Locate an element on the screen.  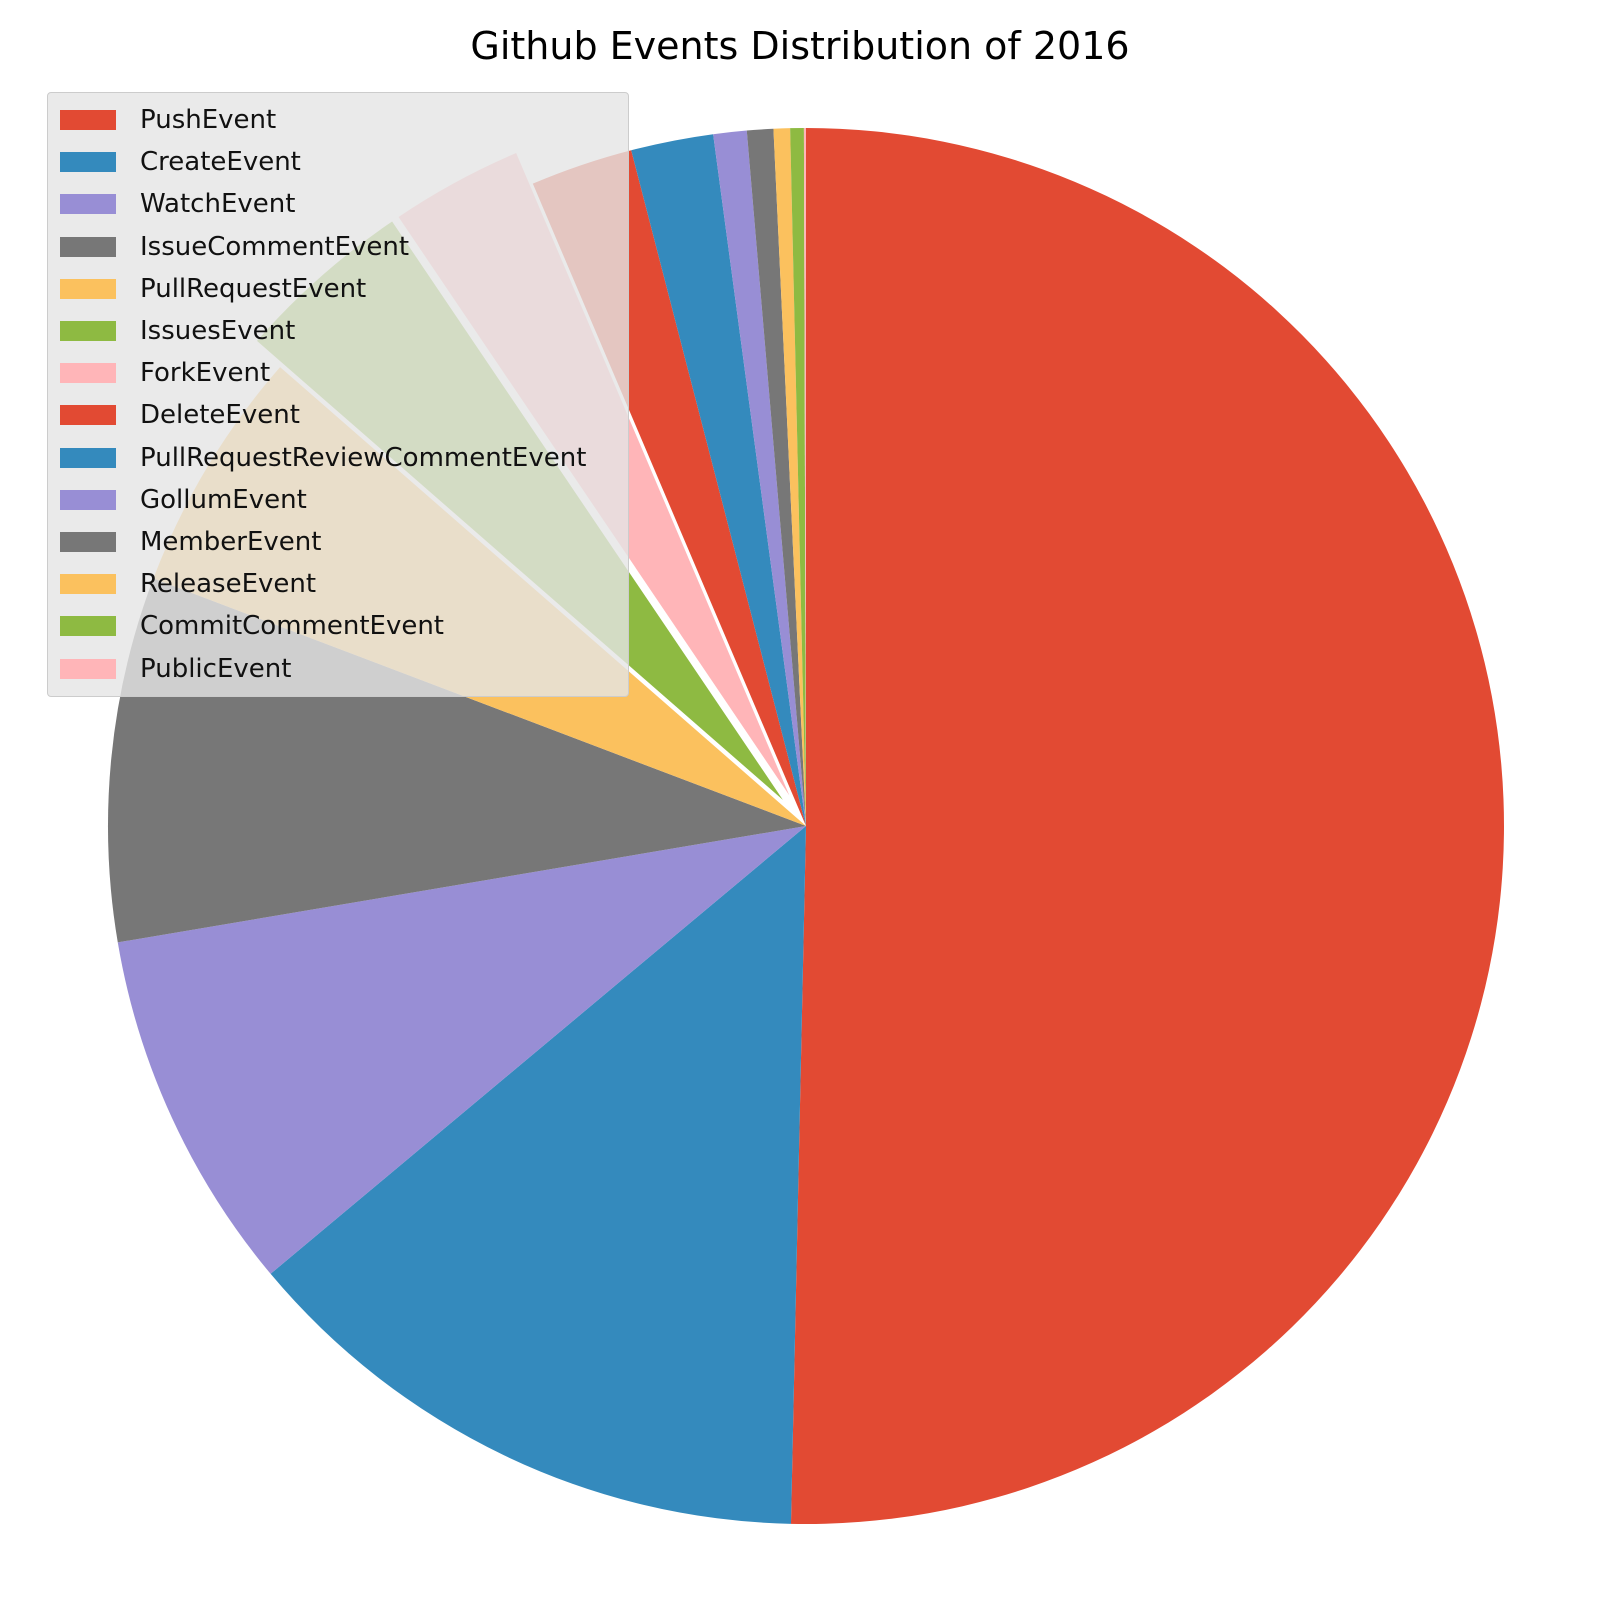
legend-item: ForkEvent is located at coordinates (338, 373).